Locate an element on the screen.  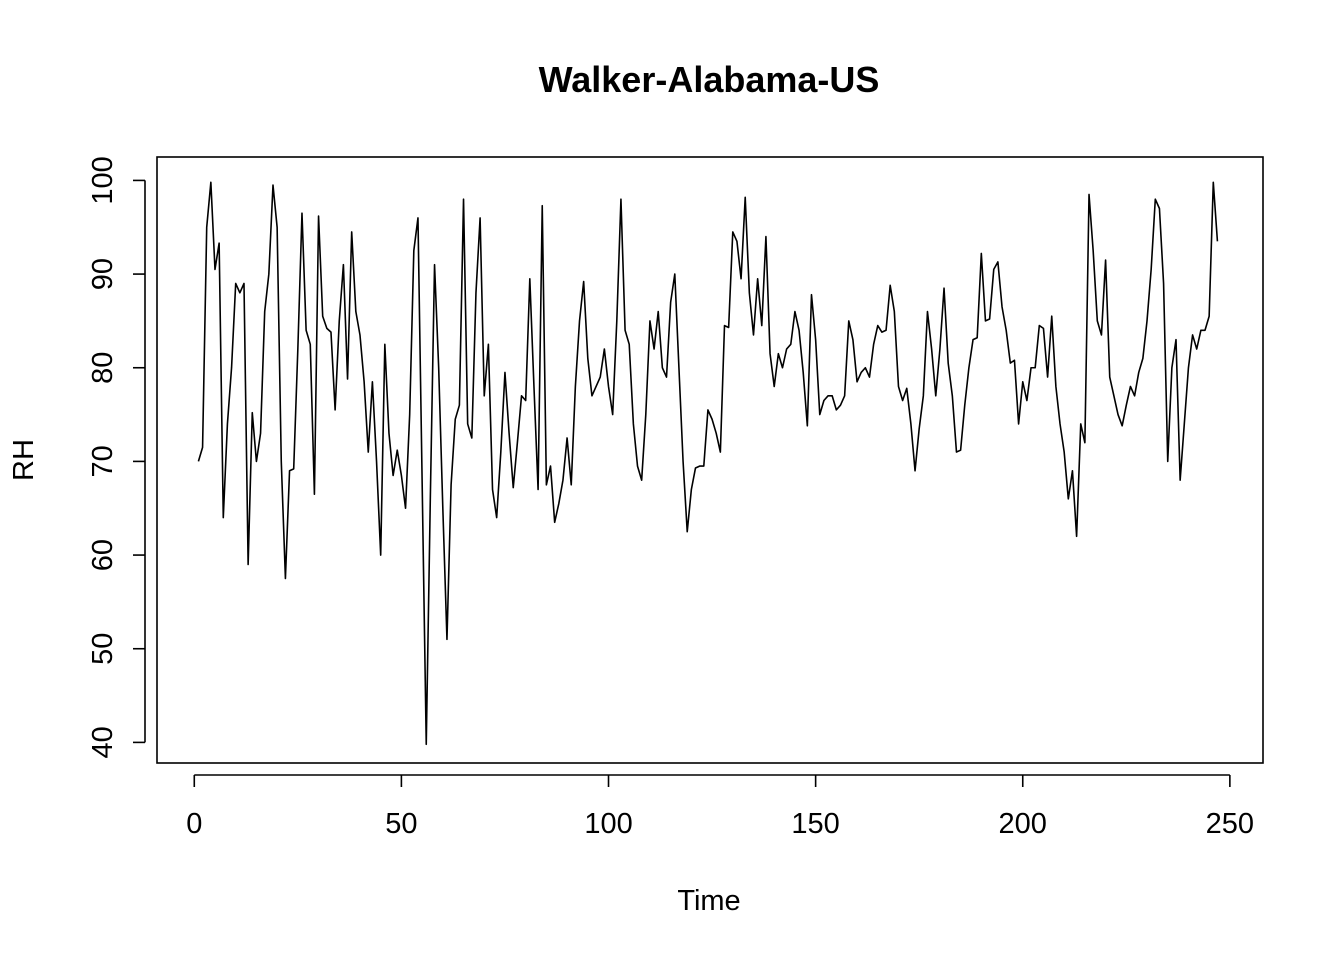
y-tick-label: 70 is located at coordinates (103, 461).